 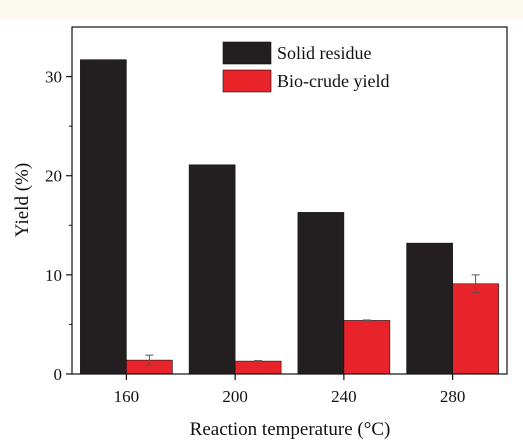 What do you see at coordinates (290, 429) in the screenshot?
I see `x-axis-label: Reaction temperature (°C)` at bounding box center [290, 429].